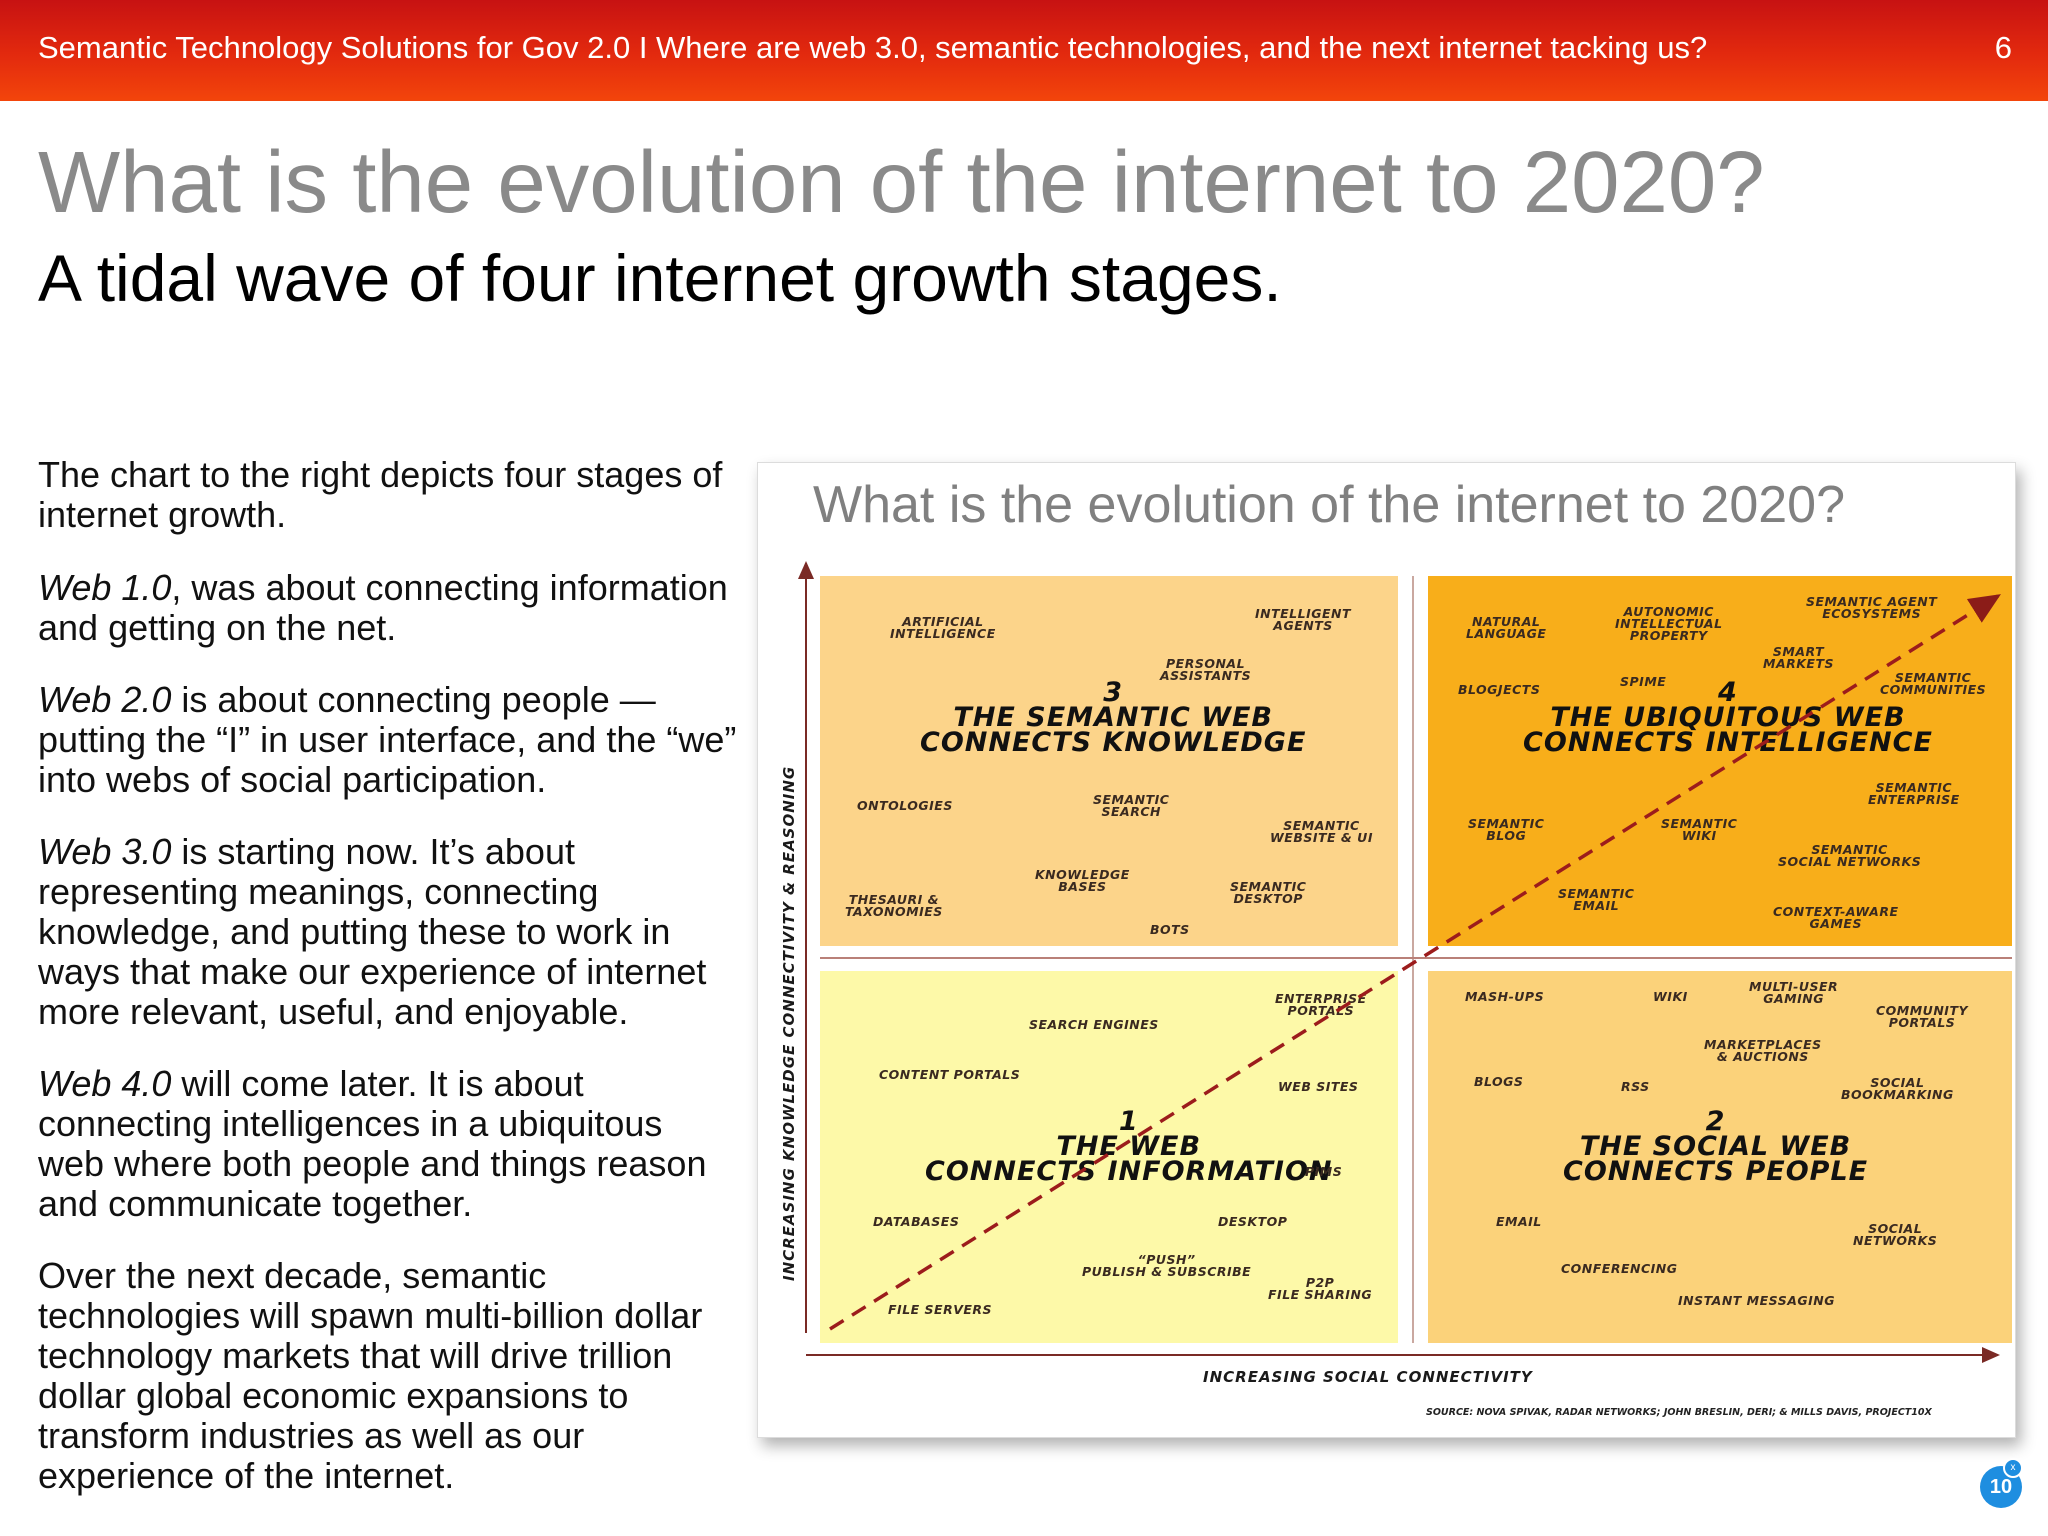 This screenshot has width=2048, height=1536. What do you see at coordinates (1895, 1234) in the screenshot?
I see `label-social-networks: SOCIAL NETWORKS` at bounding box center [1895, 1234].